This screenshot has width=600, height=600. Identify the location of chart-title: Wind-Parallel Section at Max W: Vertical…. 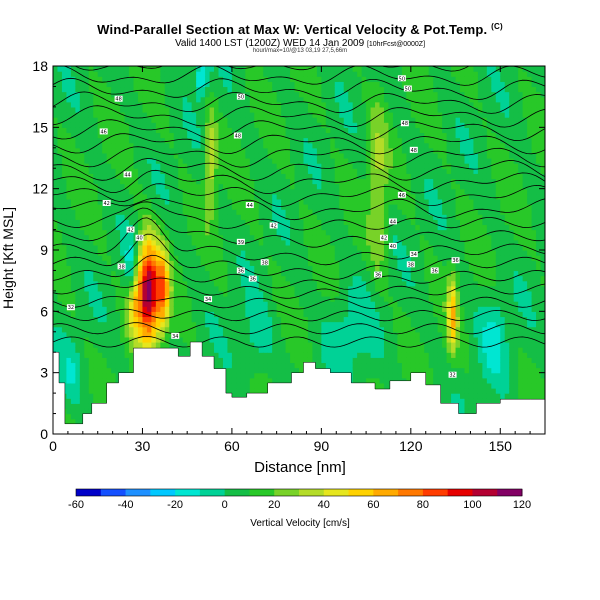
(300, 29).